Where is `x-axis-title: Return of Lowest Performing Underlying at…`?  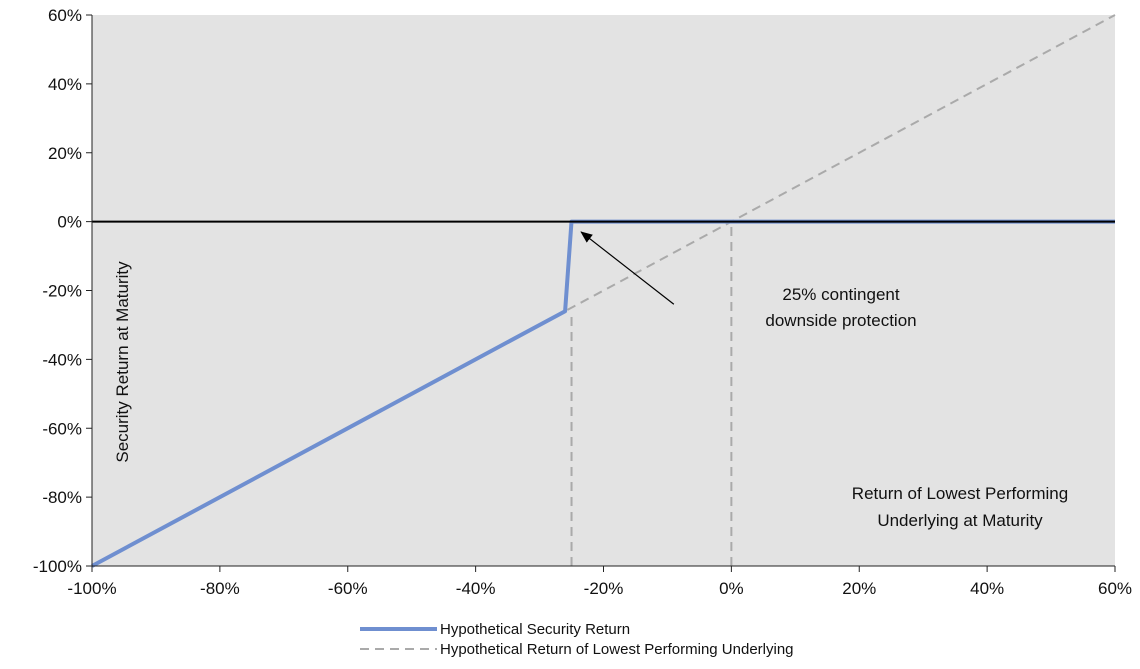 x-axis-title: Return of Lowest Performing Underlying at… is located at coordinates (960, 507).